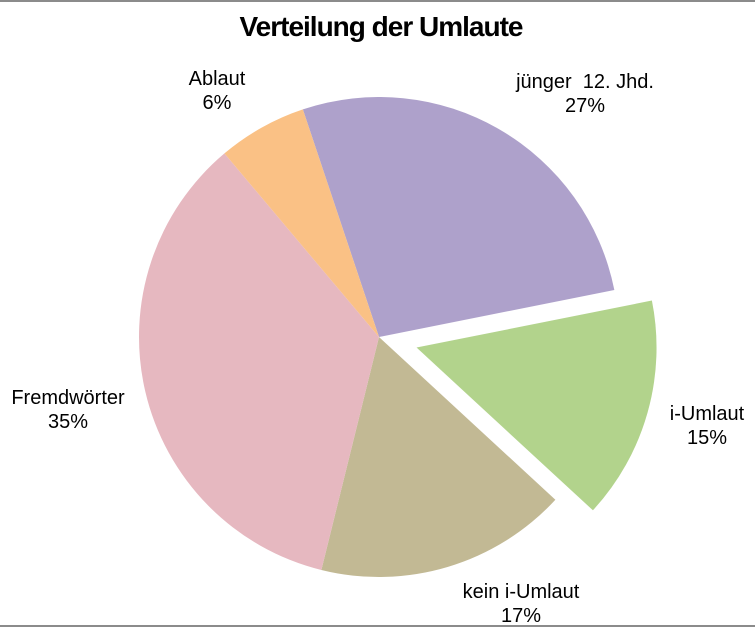 The image size is (755, 631). Describe the element at coordinates (707, 414) in the screenshot. I see `slice-label-text: i-Umlaut` at that location.